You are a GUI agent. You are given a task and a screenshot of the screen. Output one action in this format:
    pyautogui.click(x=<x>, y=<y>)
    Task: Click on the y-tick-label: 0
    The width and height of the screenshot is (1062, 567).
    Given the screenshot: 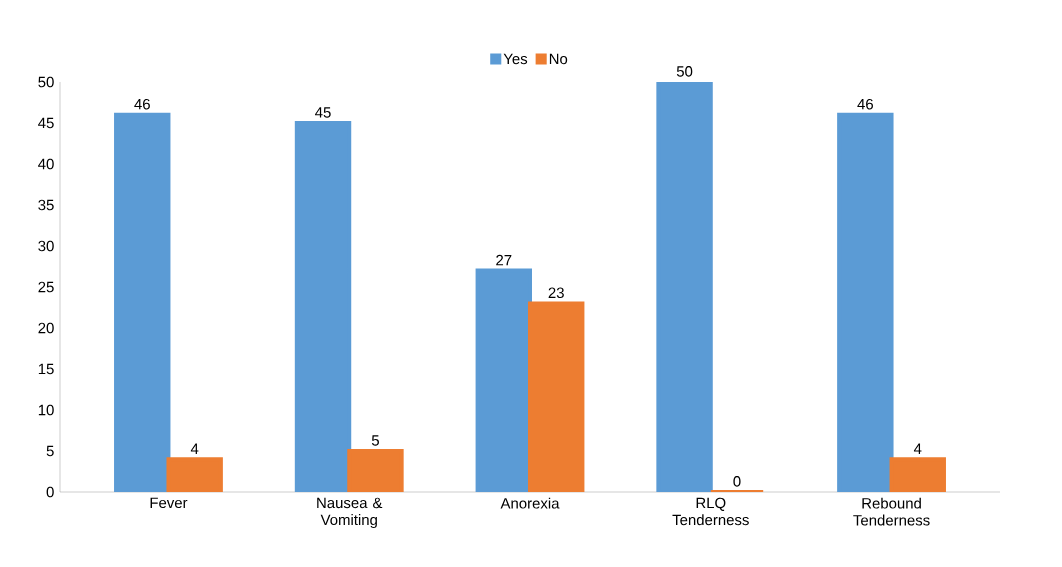 What is the action you would take?
    pyautogui.click(x=50, y=492)
    